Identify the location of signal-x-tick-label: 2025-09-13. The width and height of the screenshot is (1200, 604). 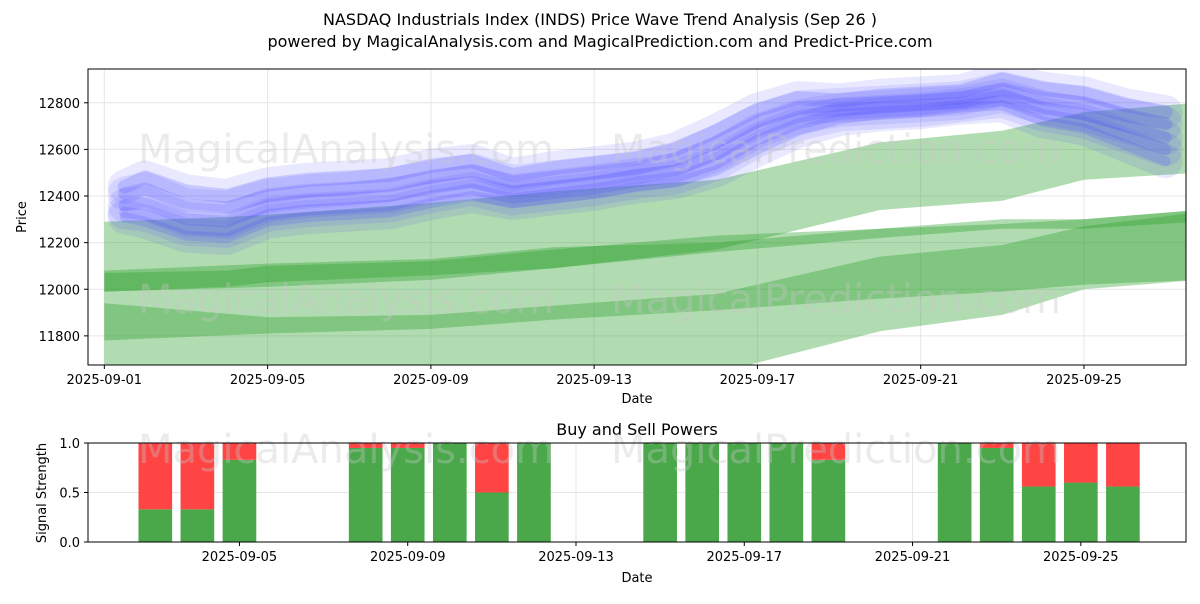
(576, 557).